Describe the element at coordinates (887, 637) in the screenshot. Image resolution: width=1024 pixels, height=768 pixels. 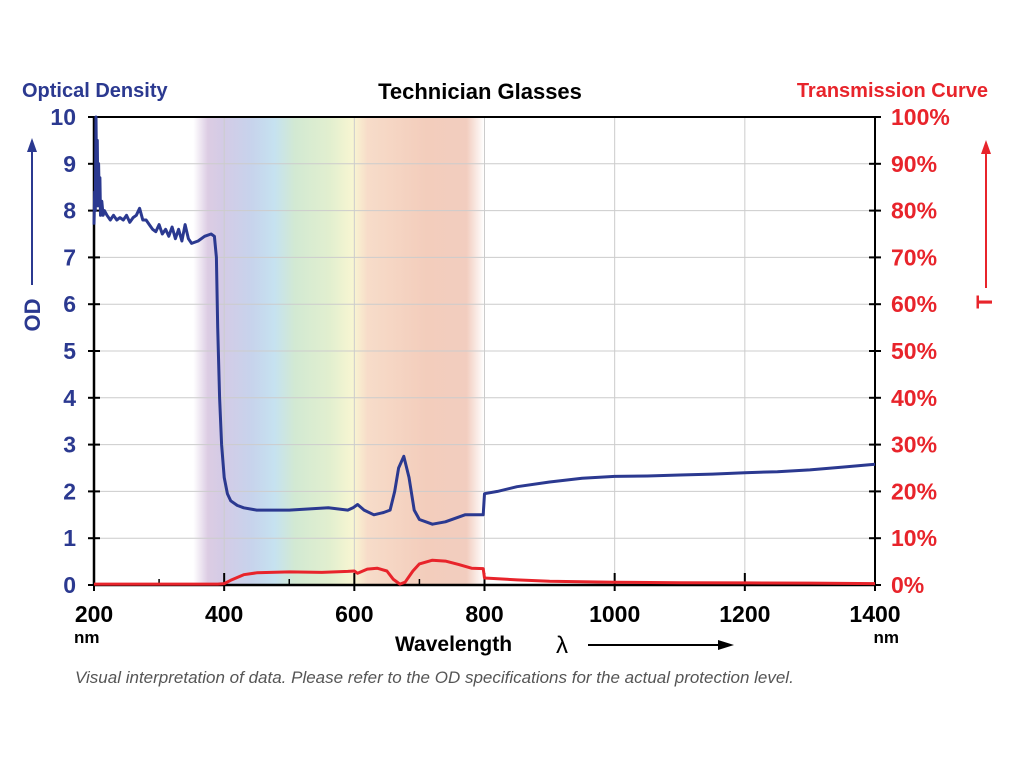
I see `x-unit-right: nm` at that location.